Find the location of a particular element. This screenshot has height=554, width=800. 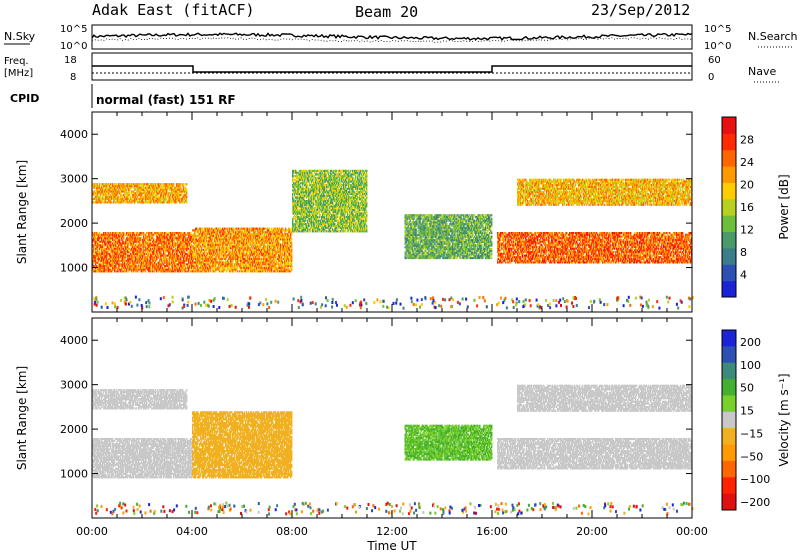

date-label: 23/Sep/2012 is located at coordinates (640, 10).